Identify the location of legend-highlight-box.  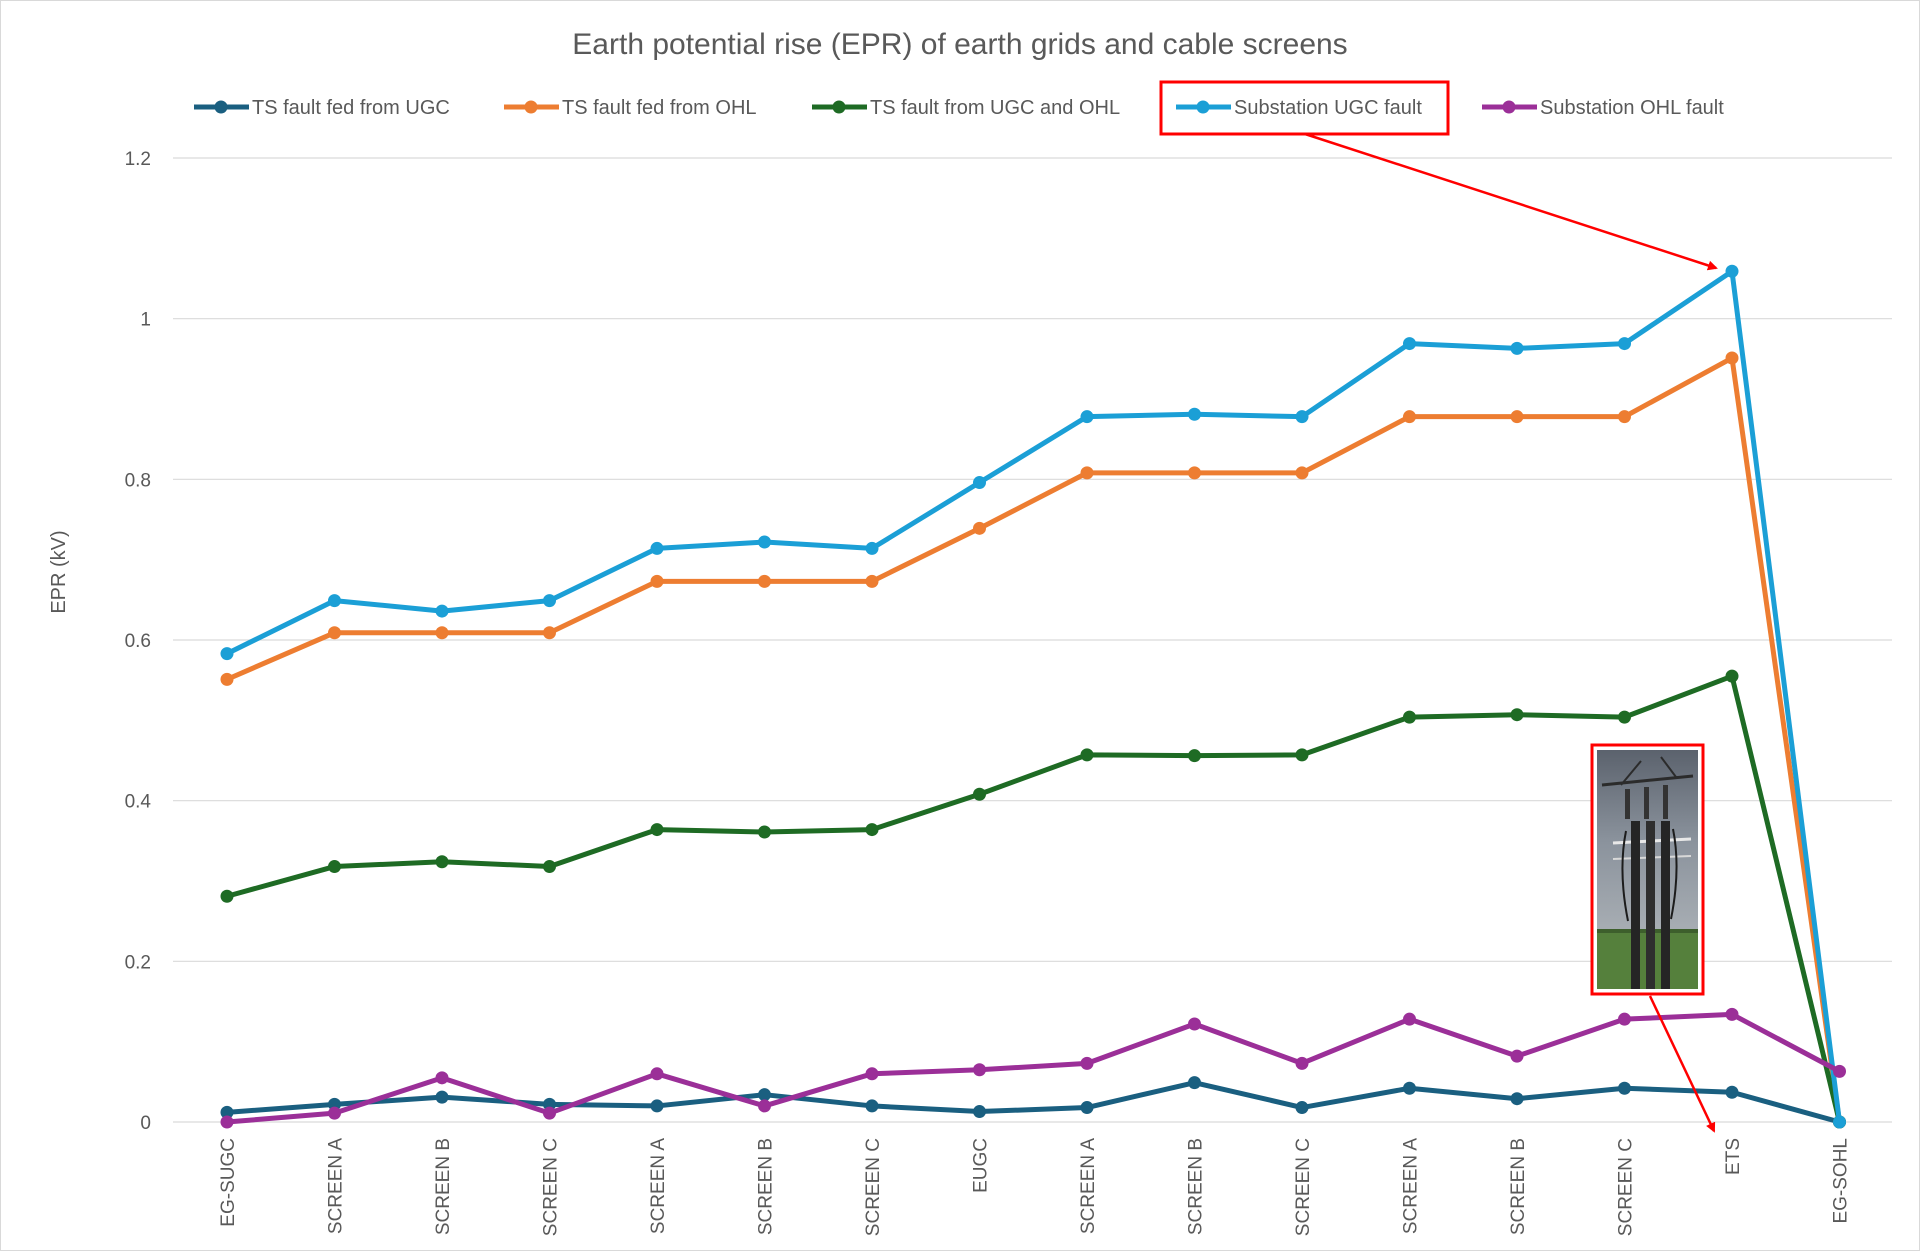
(1304, 108).